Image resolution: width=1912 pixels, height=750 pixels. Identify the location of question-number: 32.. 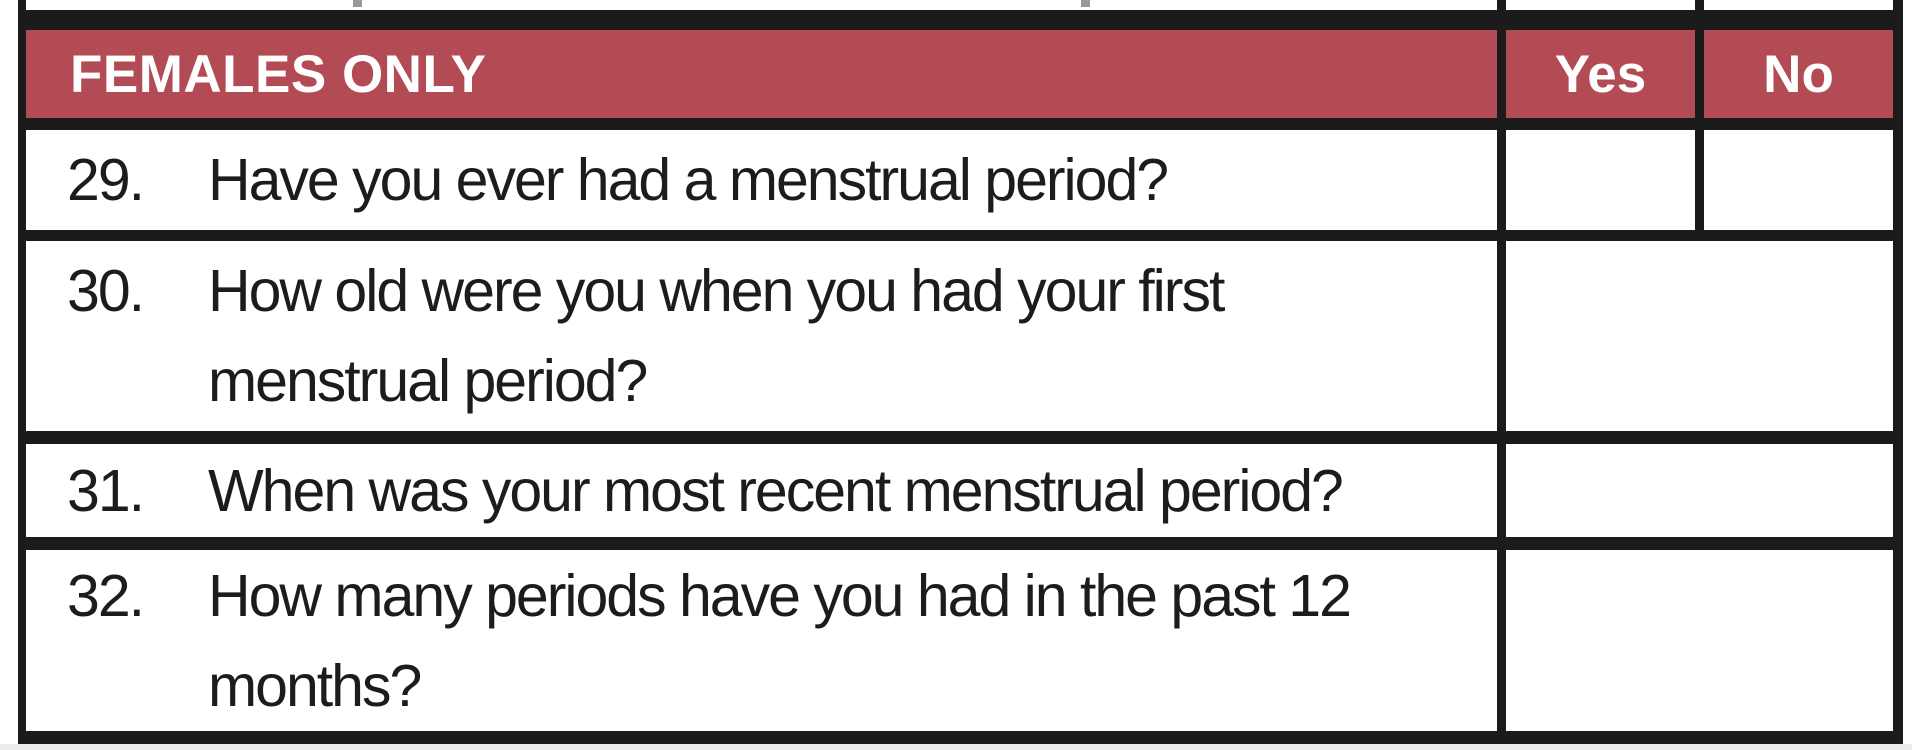
(106, 595).